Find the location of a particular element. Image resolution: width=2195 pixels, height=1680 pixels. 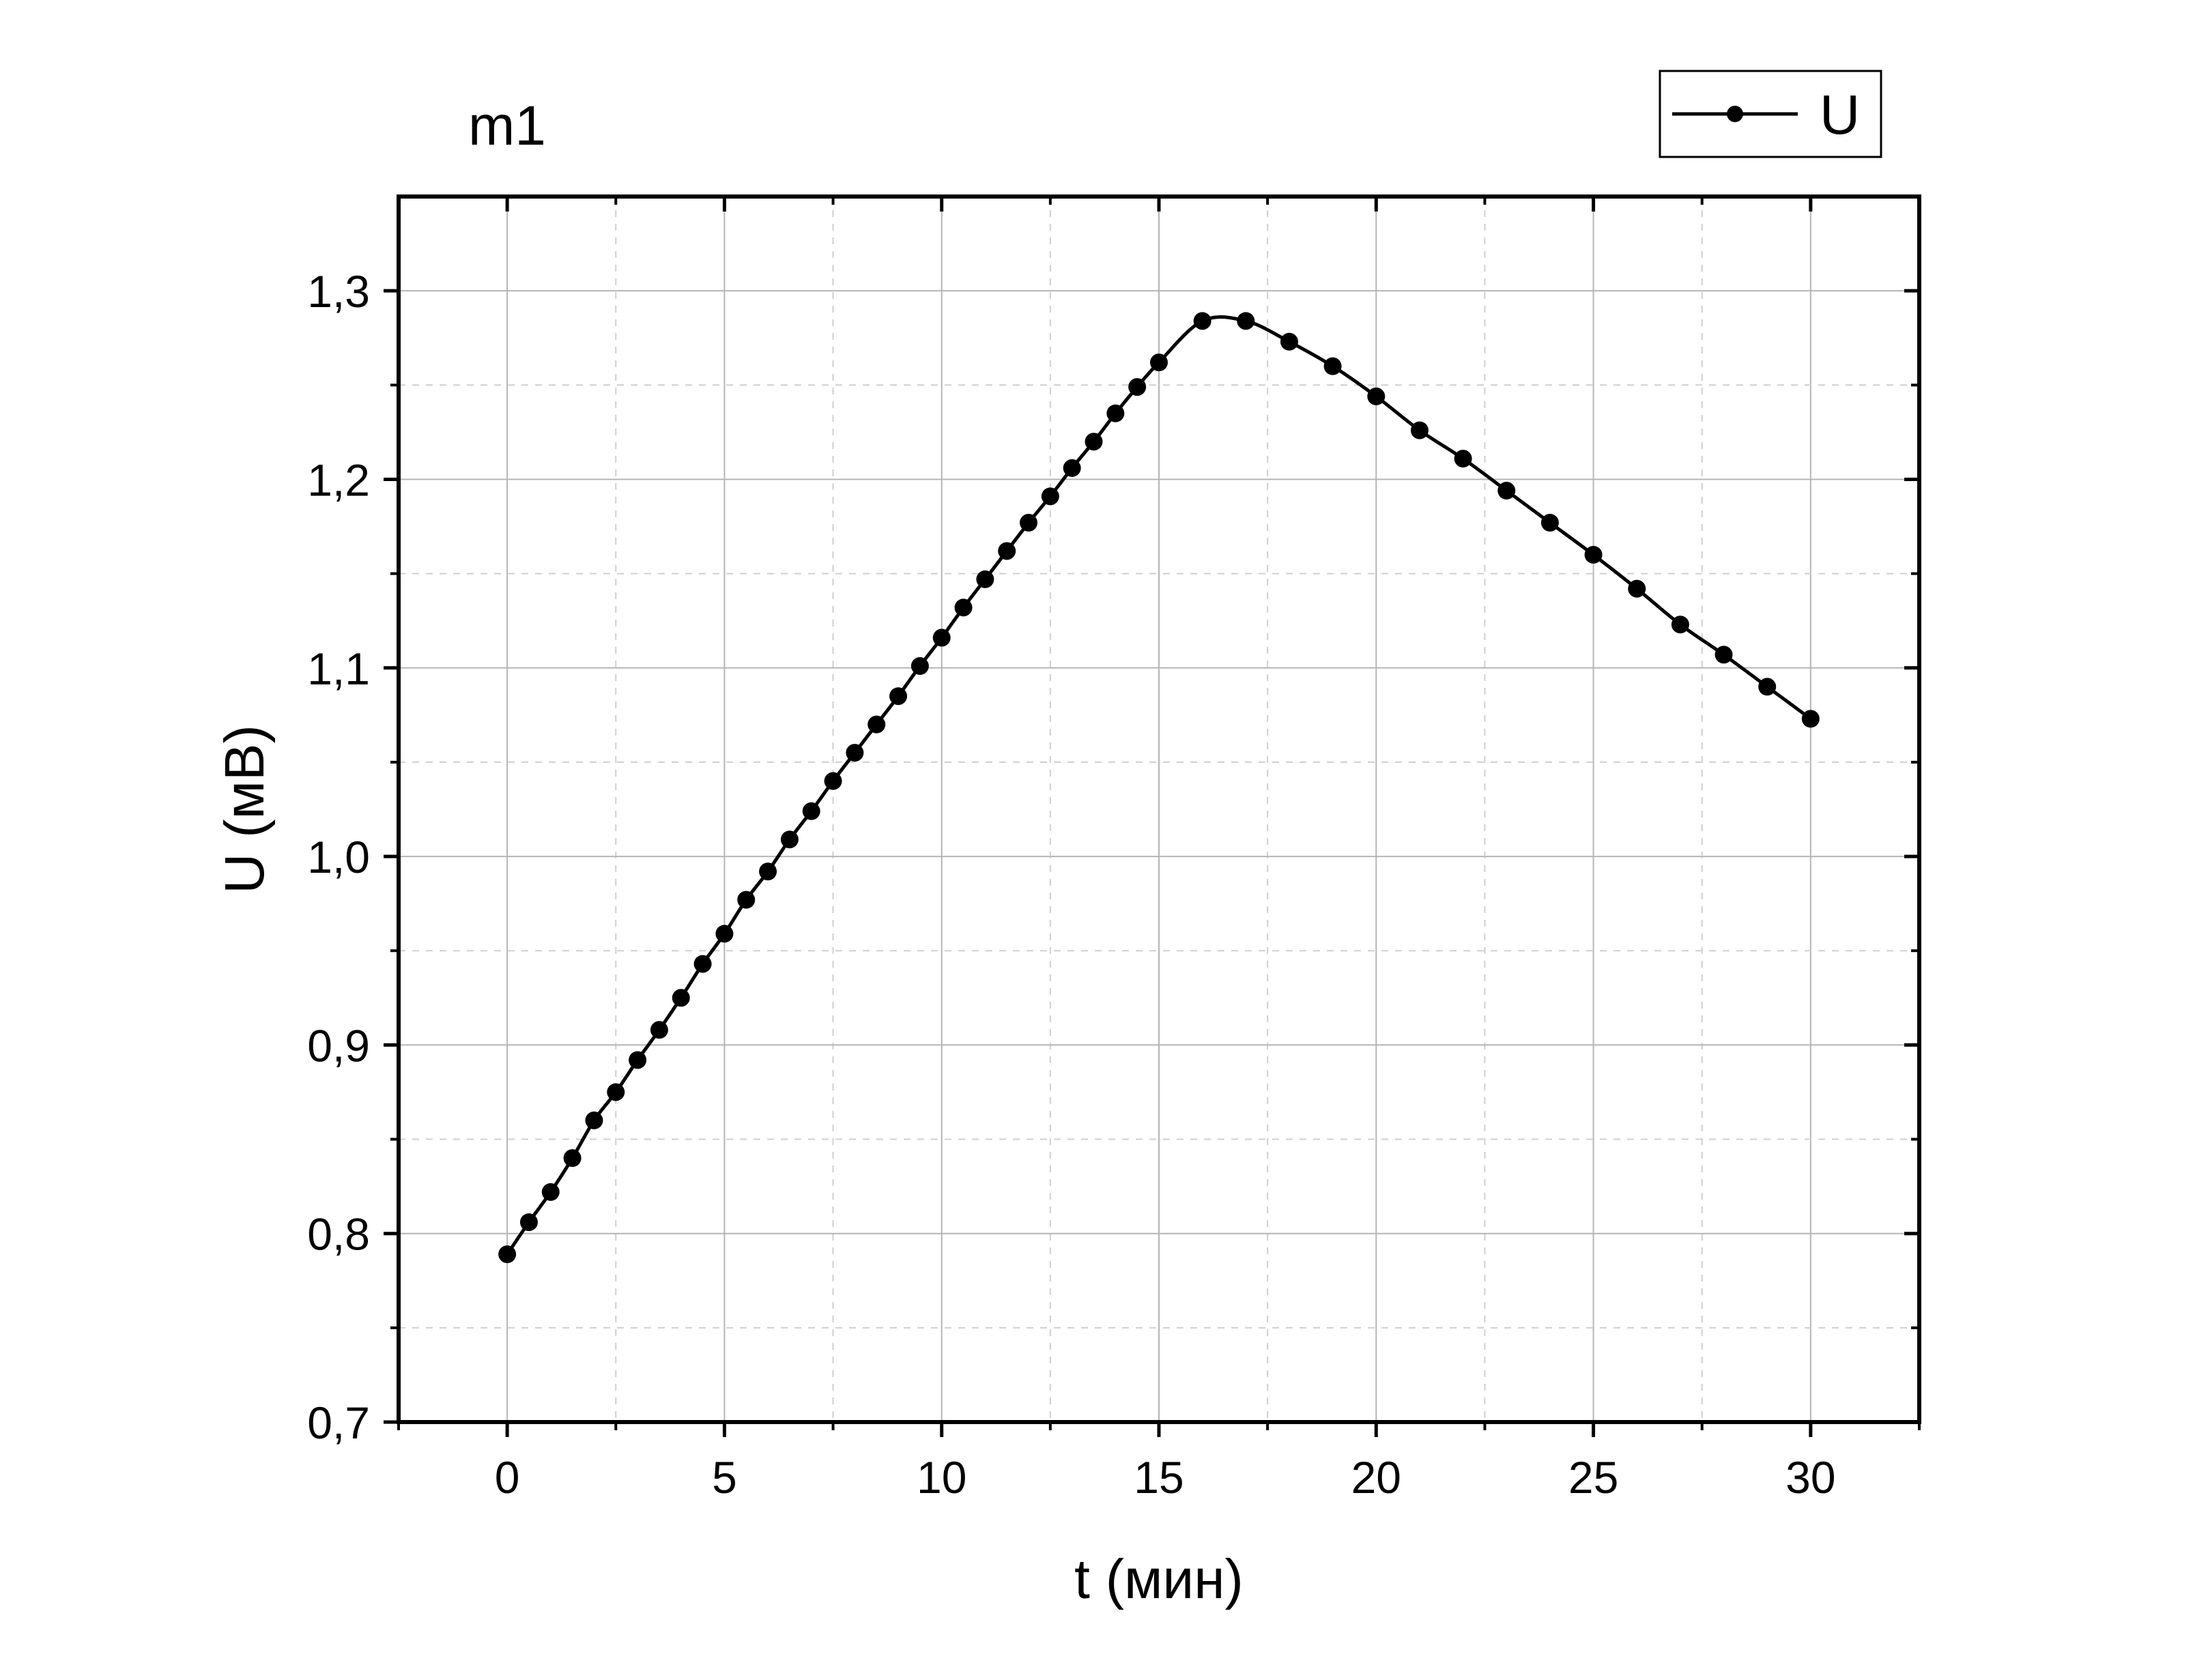

y-tick-label: 1,3 is located at coordinates (338, 291).